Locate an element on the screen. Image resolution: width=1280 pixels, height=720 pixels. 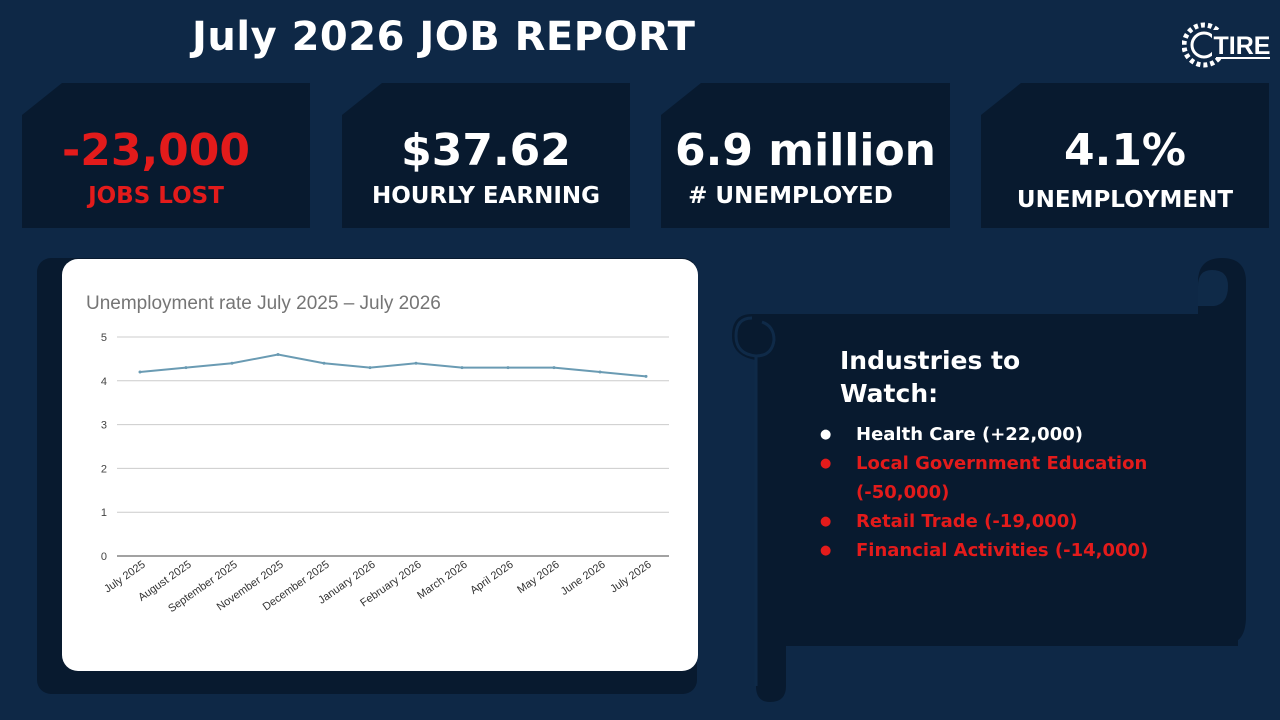
industry-item-financial-activities: Financial Activities (-14,000) is located at coordinates (1008, 550).